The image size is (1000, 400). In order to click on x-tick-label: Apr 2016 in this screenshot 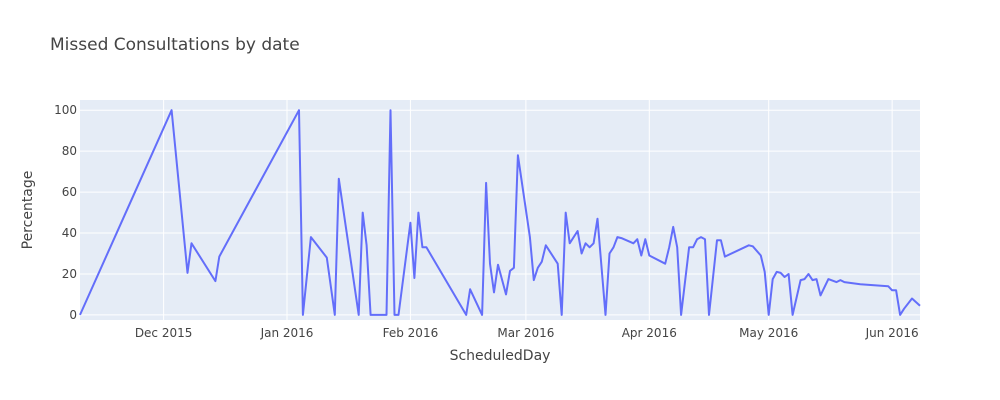, I will do `click(649, 333)`.